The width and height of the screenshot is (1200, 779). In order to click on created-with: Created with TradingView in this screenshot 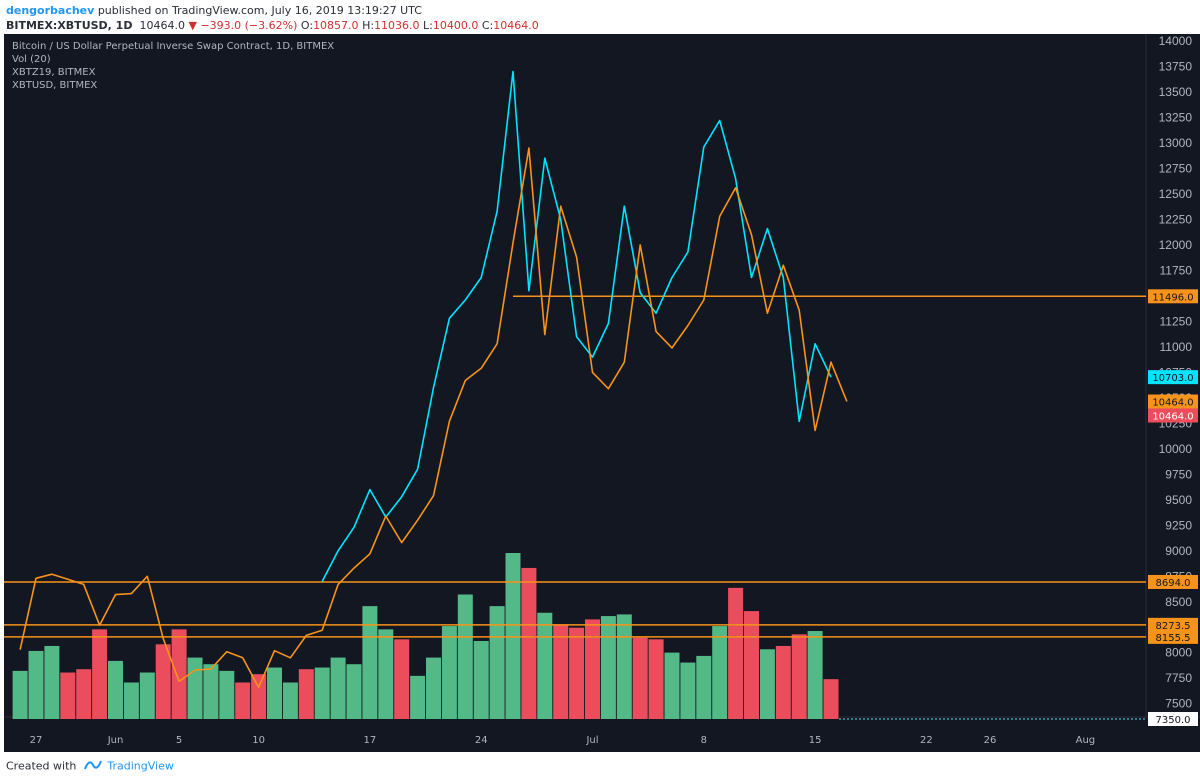, I will do `click(90, 766)`.